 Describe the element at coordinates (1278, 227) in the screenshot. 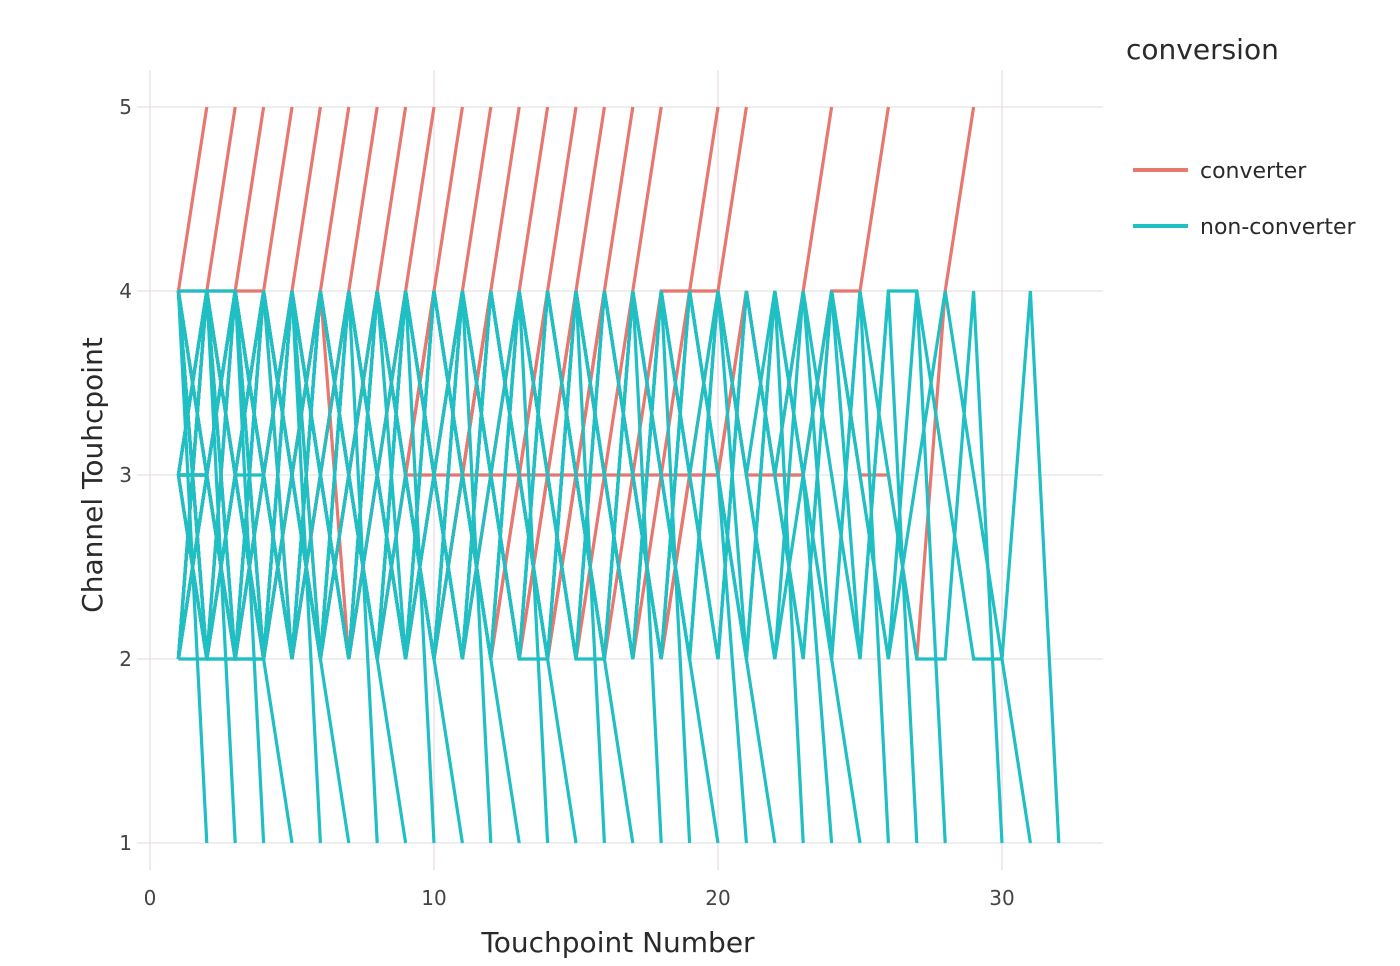

I see `legend-label-non-converter: non-converter` at that location.